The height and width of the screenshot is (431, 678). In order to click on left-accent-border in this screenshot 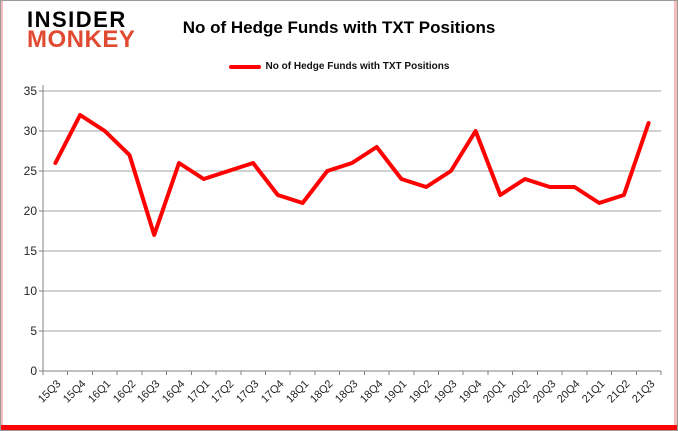, I will do `click(2, 215)`.